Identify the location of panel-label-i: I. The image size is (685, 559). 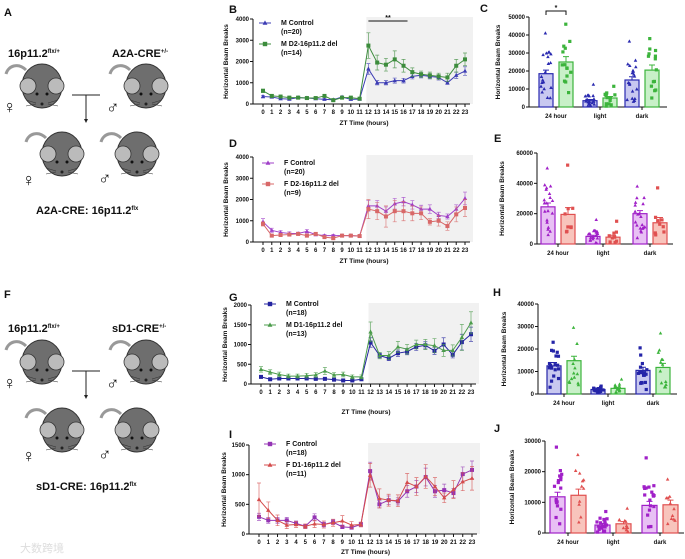
(230, 435).